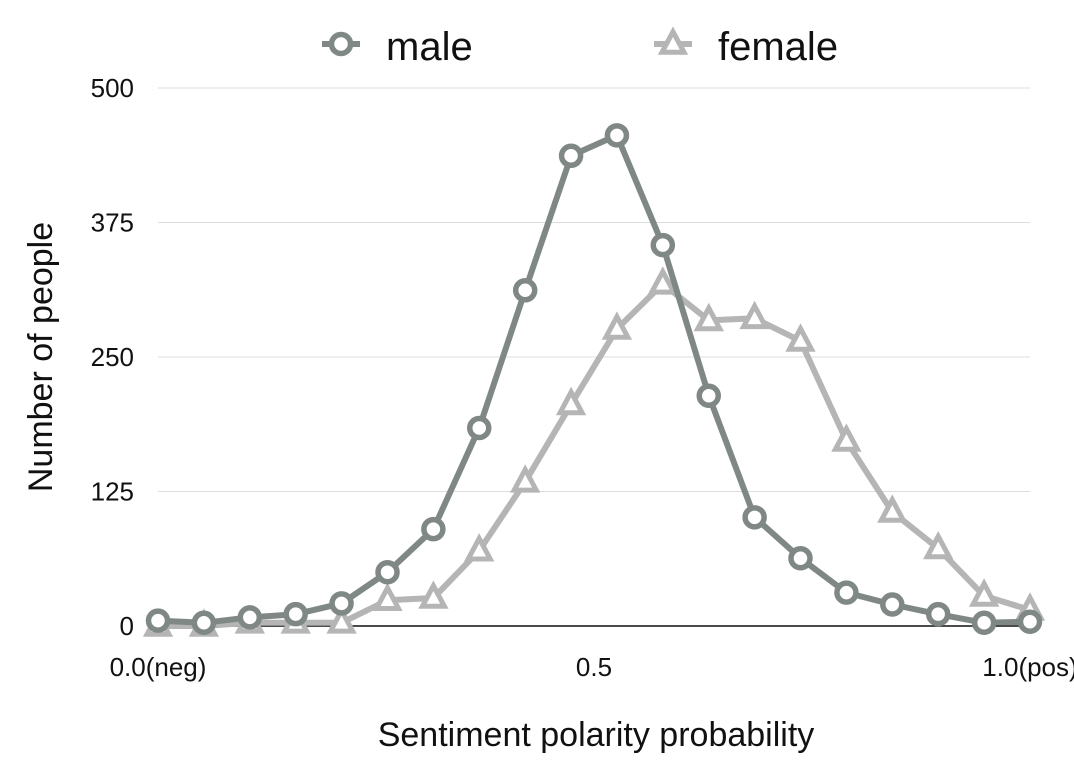 This screenshot has height=772, width=1074. I want to click on y-tick-label: 0, so click(127, 626).